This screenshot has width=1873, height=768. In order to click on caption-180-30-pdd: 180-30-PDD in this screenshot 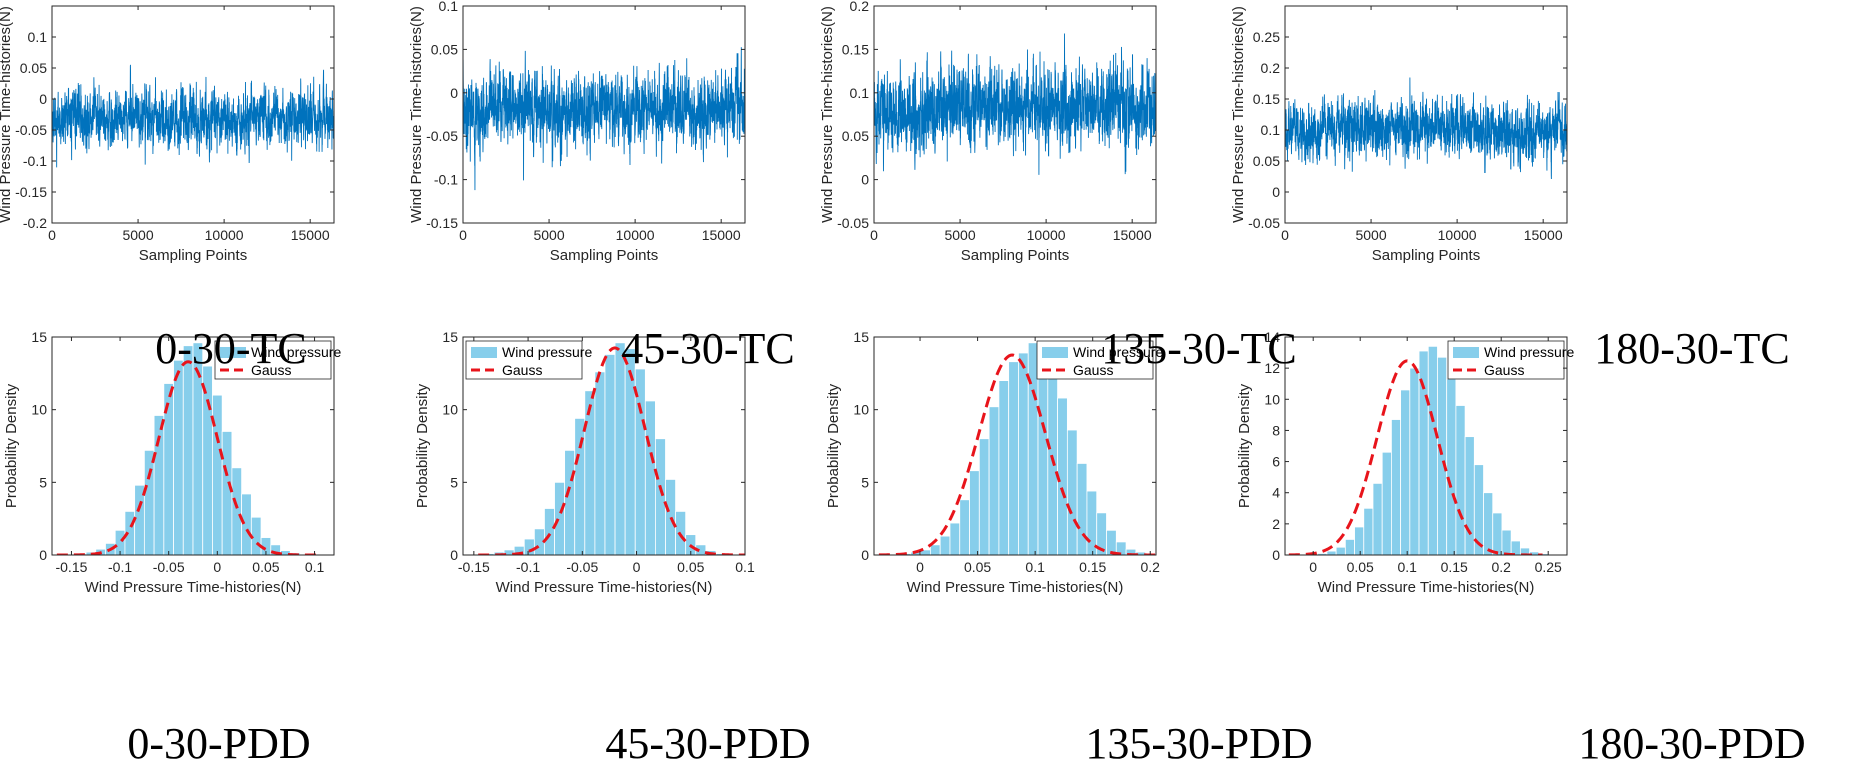, I will do `click(1692, 743)`.